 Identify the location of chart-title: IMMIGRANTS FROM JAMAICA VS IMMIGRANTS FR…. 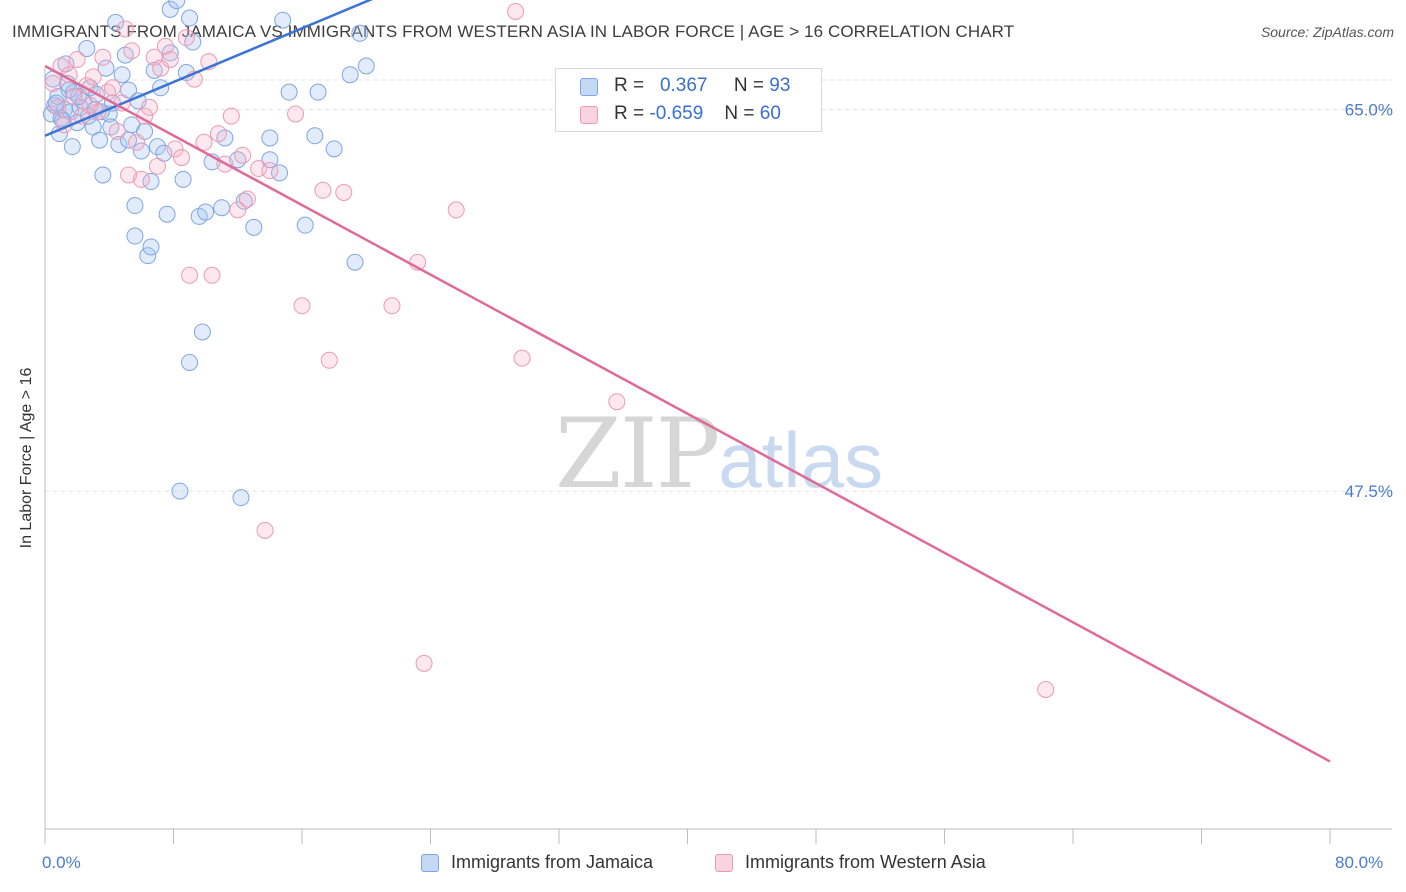
(513, 31).